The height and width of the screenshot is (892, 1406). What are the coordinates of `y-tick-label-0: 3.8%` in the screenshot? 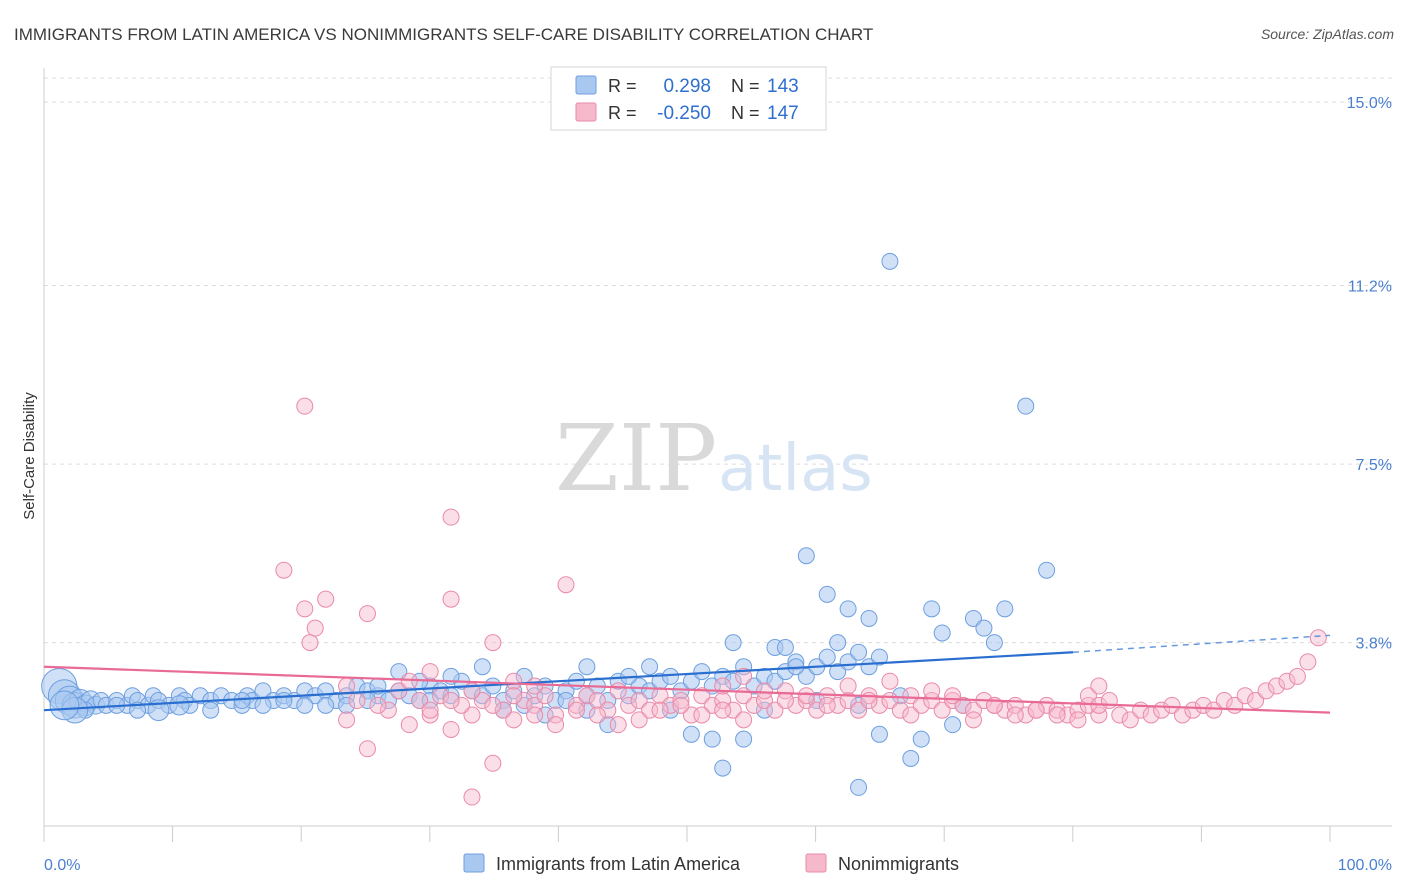 It's located at (1374, 644).